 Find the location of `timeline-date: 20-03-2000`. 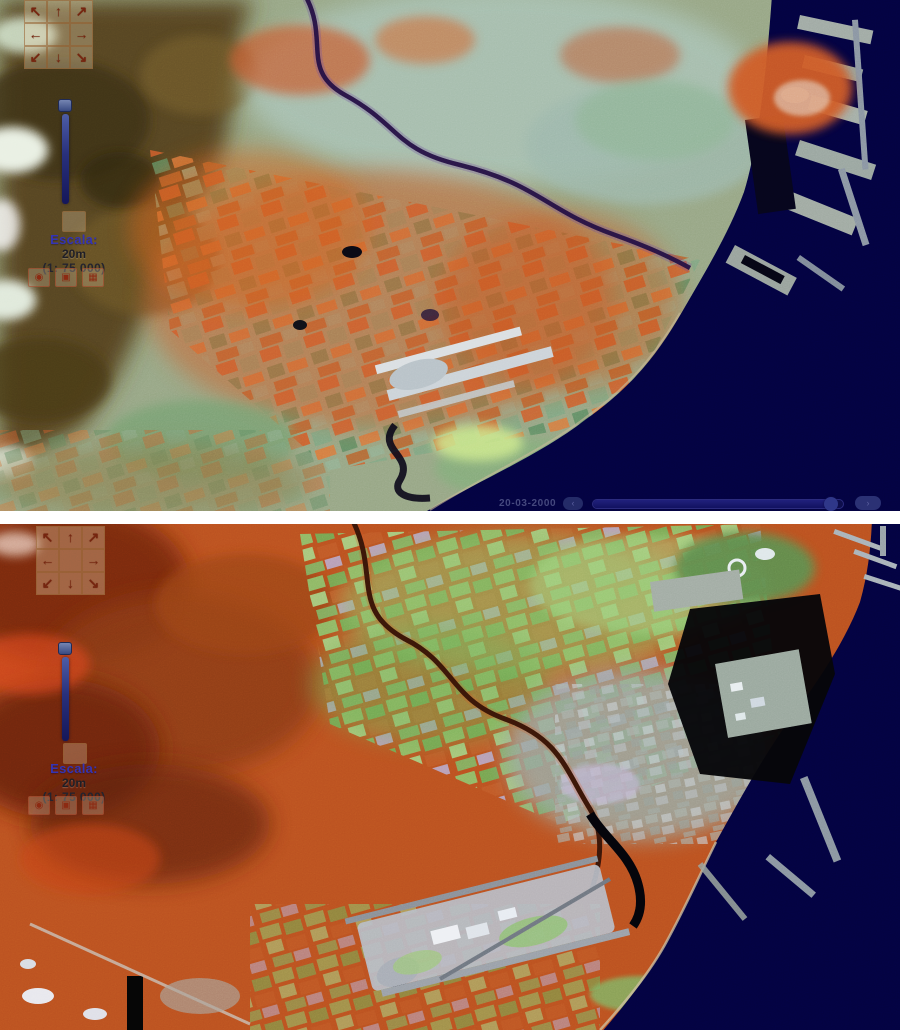

timeline-date: 20-03-2000 is located at coordinates (528, 503).